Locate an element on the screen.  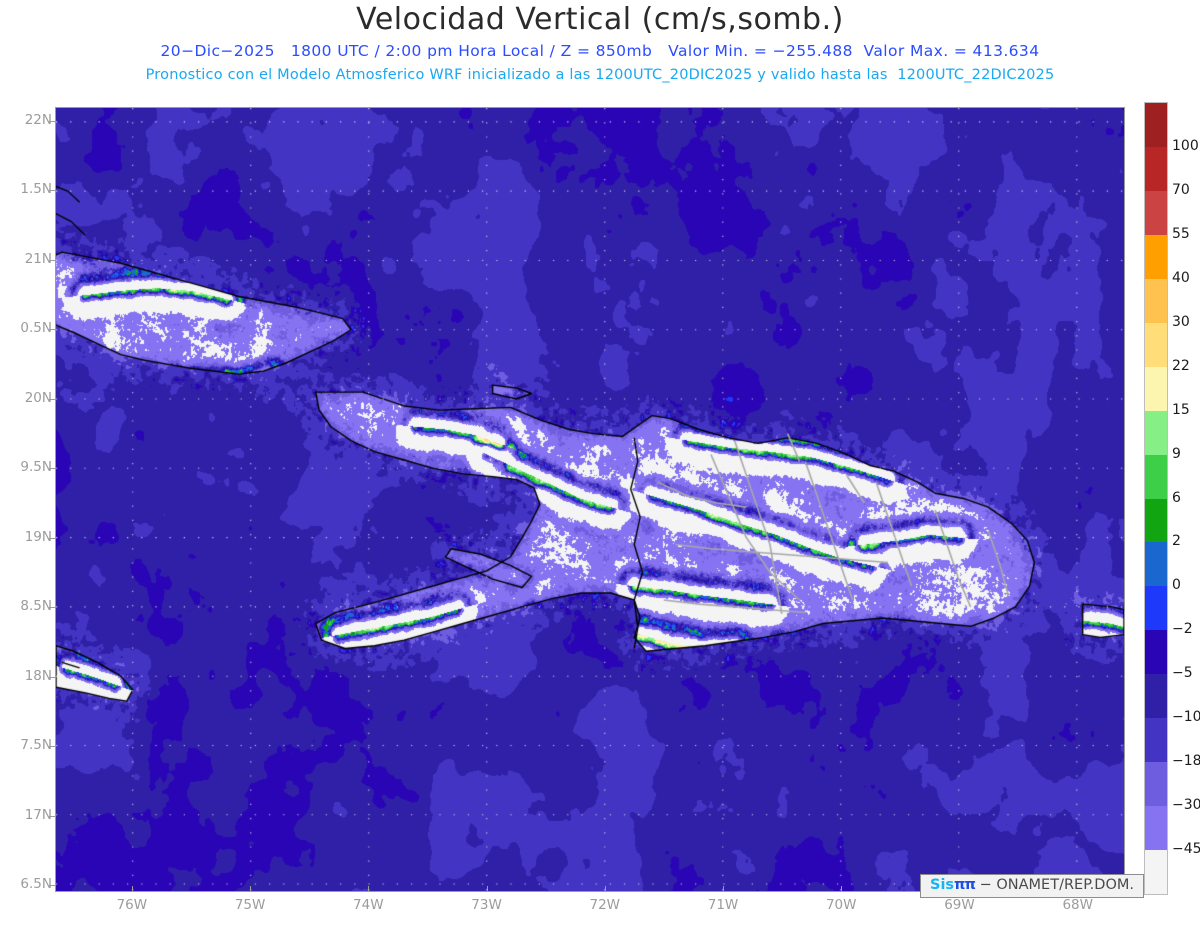
colorbar-tick-label: −18 is located at coordinates (1186, 761).